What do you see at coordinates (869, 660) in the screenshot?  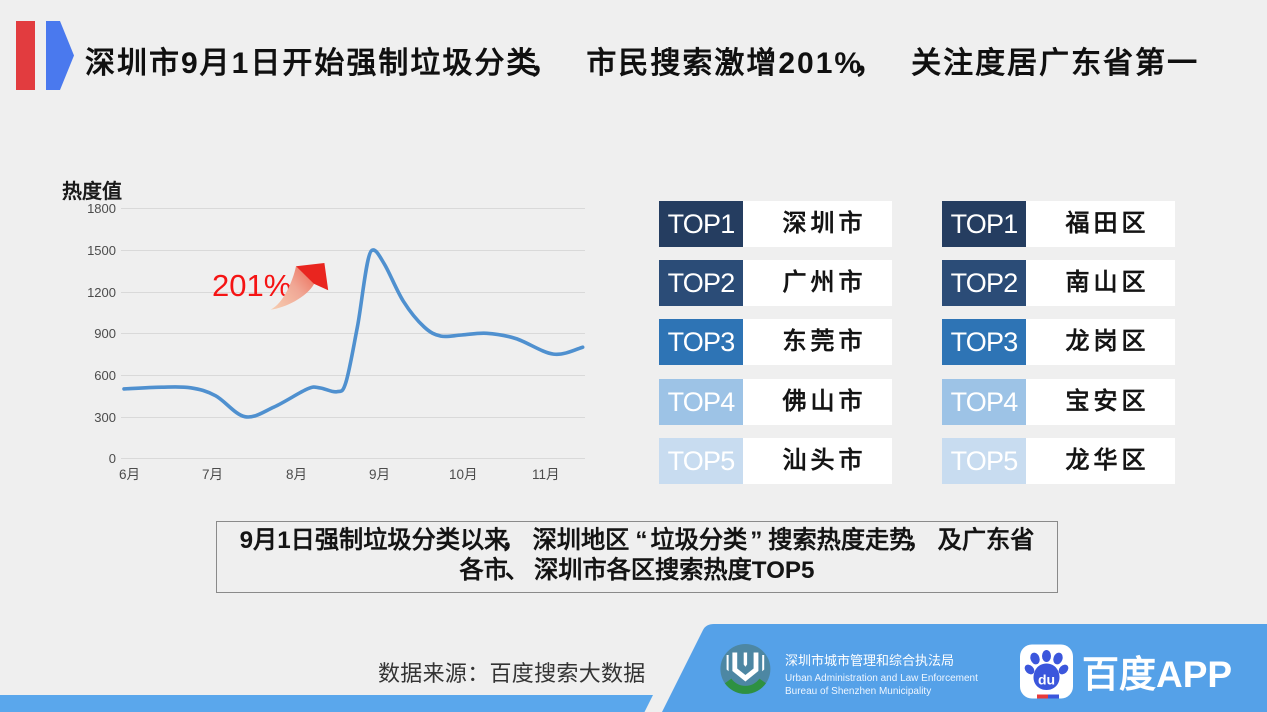 I see `svg-text: 深圳市城市管理和综合执法局` at bounding box center [869, 660].